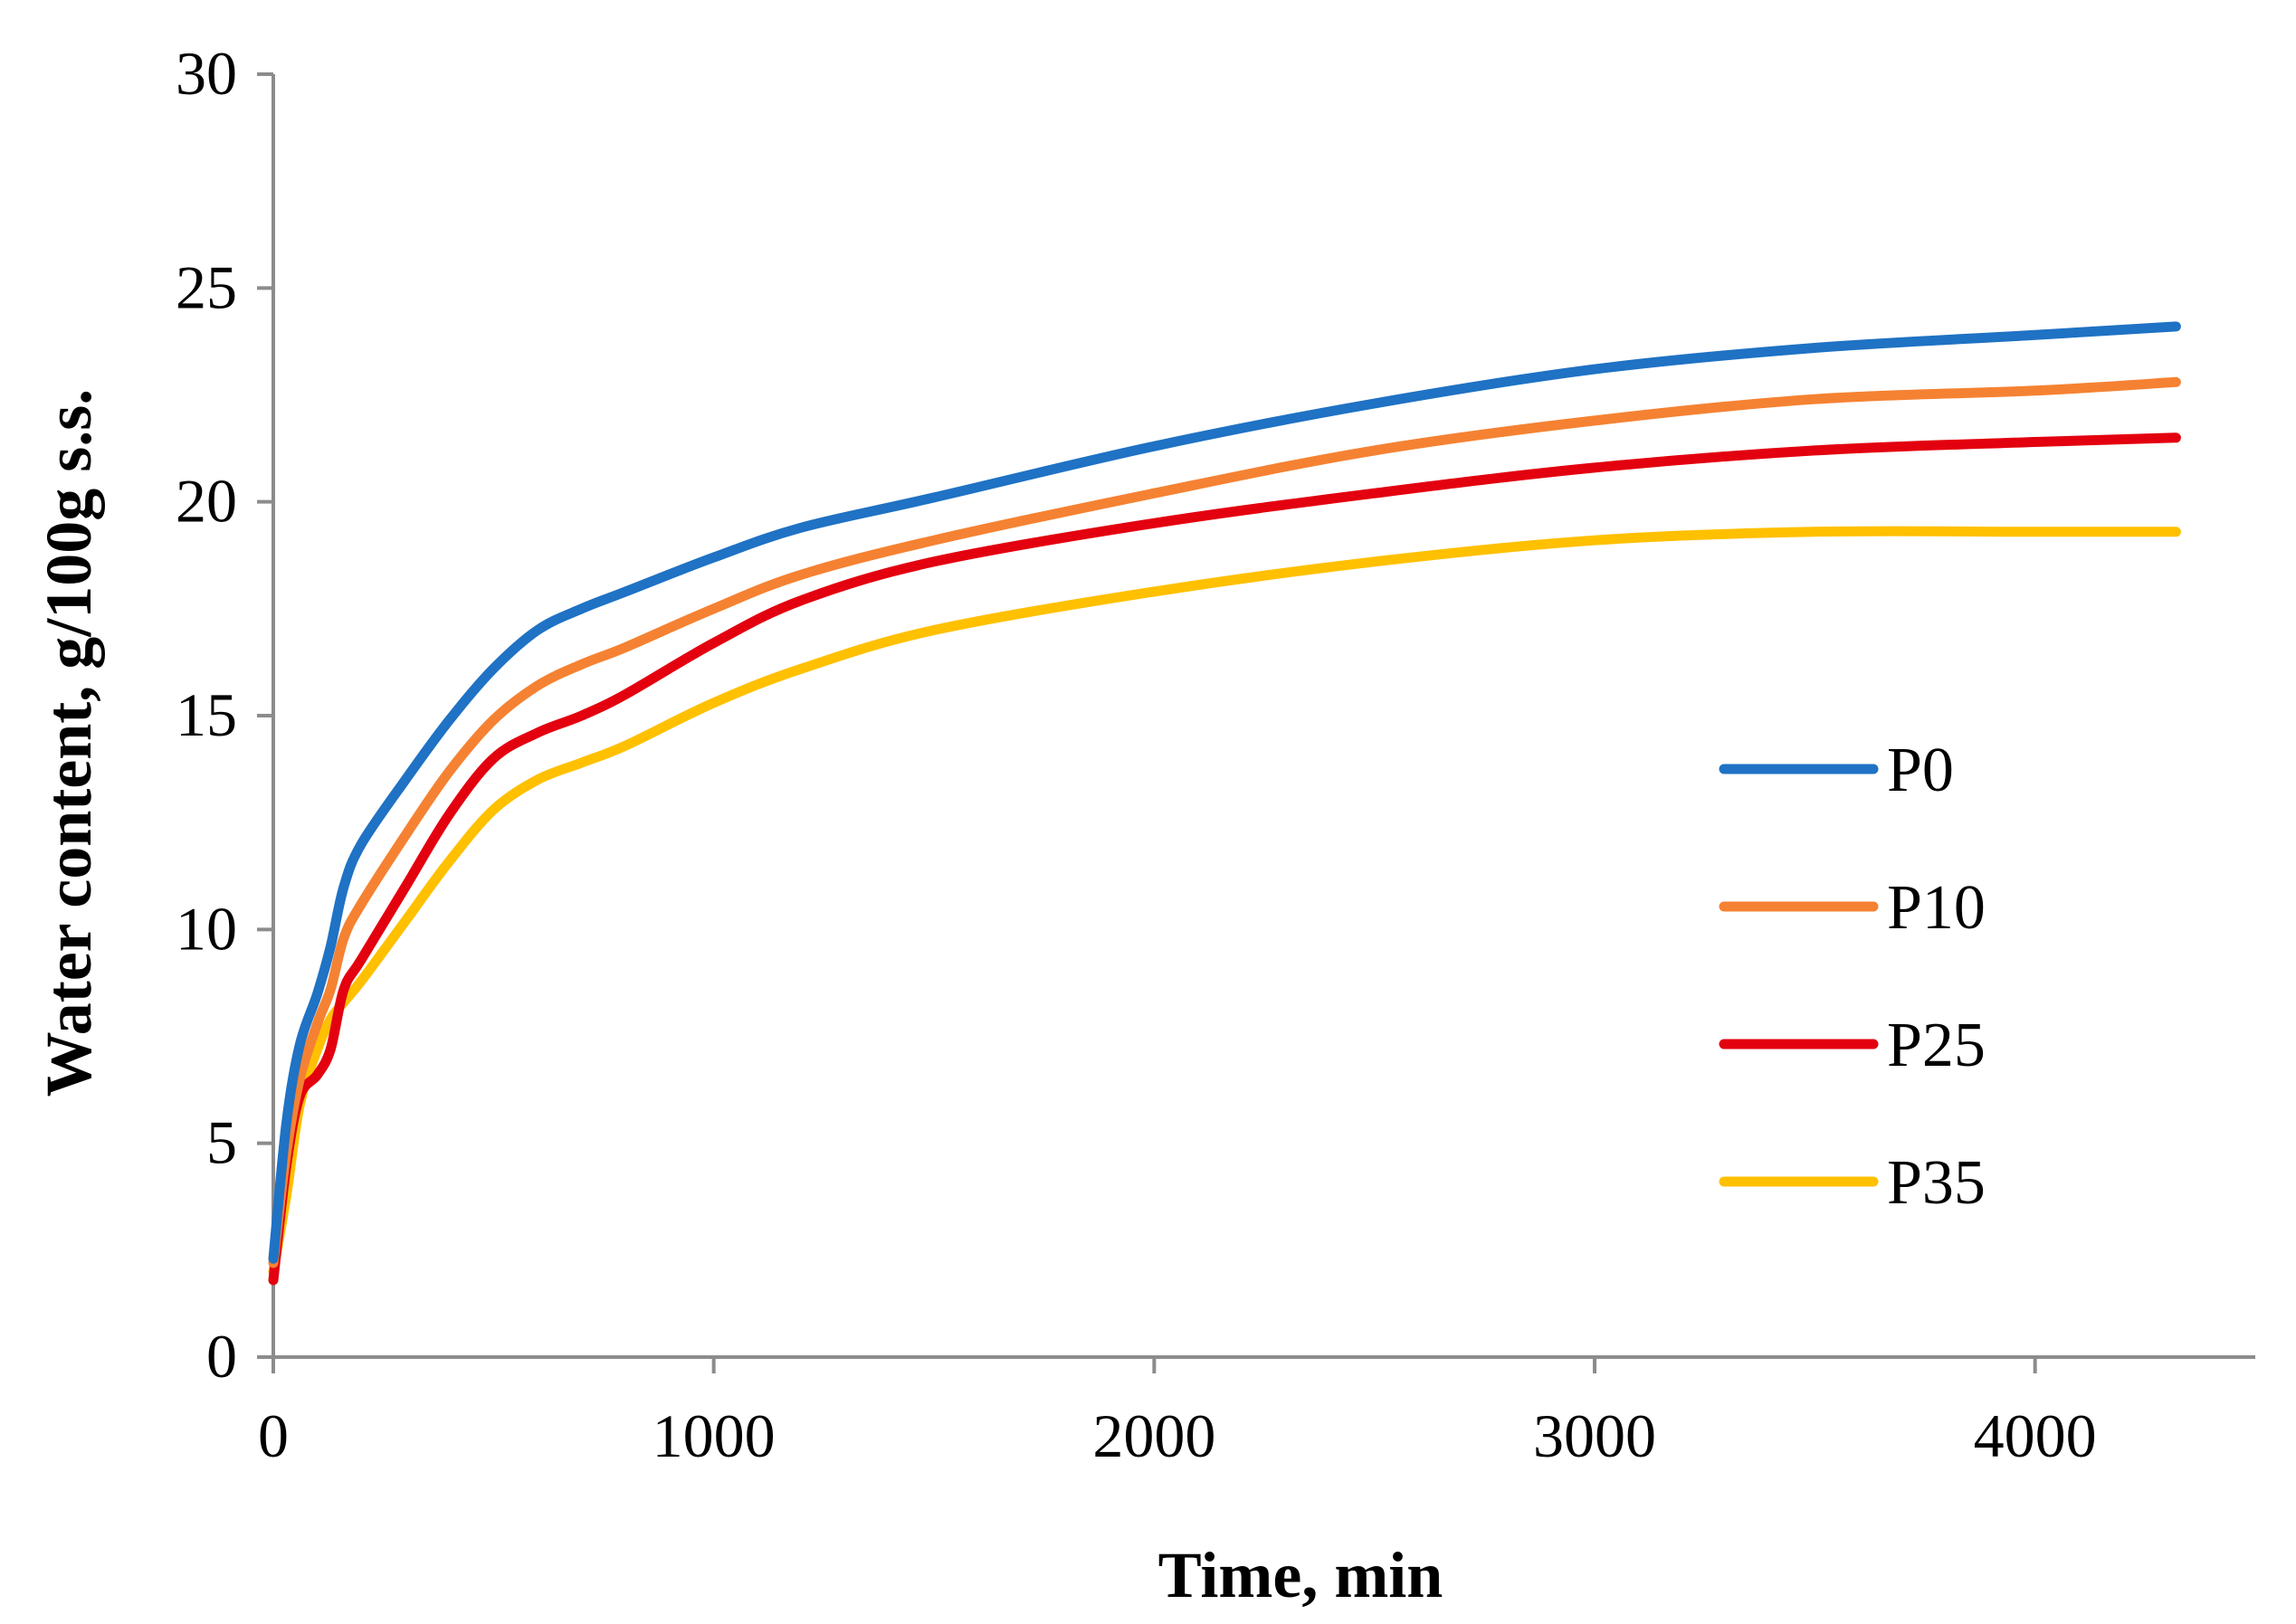  What do you see at coordinates (206, 928) in the screenshot?
I see `y-tick-label: 10` at bounding box center [206, 928].